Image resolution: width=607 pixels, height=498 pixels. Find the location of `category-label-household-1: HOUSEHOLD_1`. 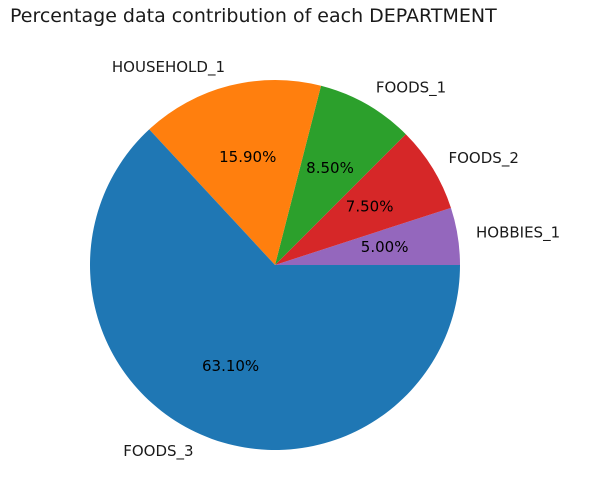

category-label-household-1: HOUSEHOLD_1 is located at coordinates (168, 67).